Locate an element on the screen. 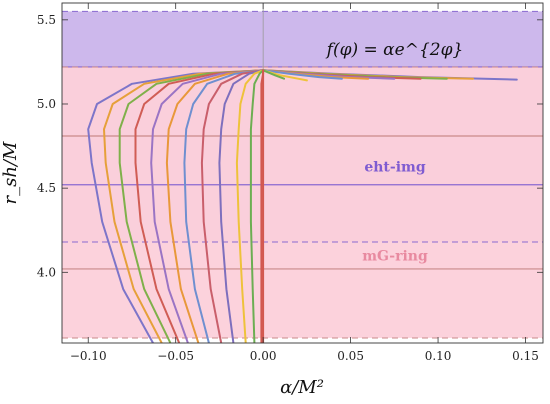 This screenshot has height=404, width=550. x-axis-label: α/M² is located at coordinates (302, 387).